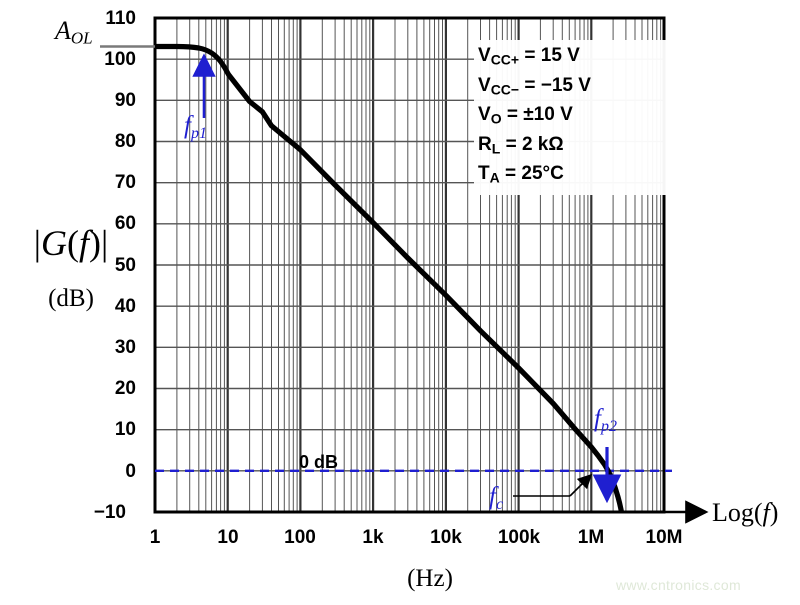 Image resolution: width=800 pixels, height=605 pixels. Describe the element at coordinates (499, 504) in the screenshot. I see `fc-subscript: c` at that location.